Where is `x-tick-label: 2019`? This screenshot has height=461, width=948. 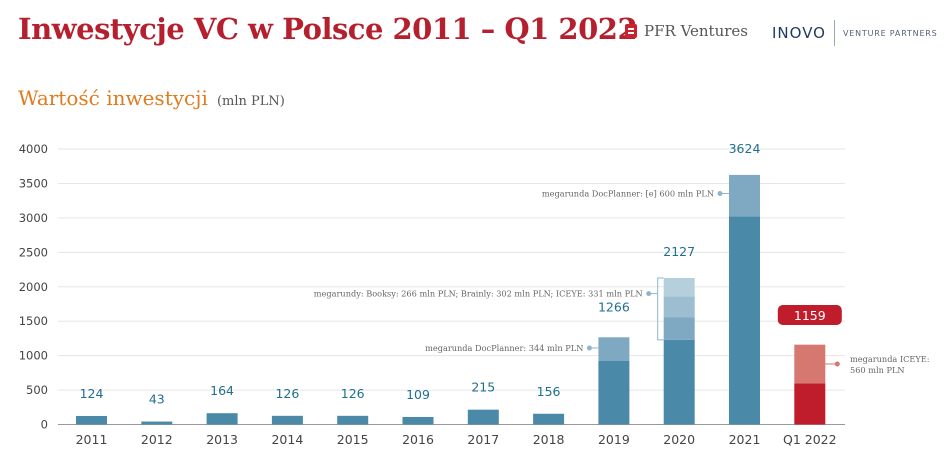
x-tick-label: 2019 is located at coordinates (614, 439).